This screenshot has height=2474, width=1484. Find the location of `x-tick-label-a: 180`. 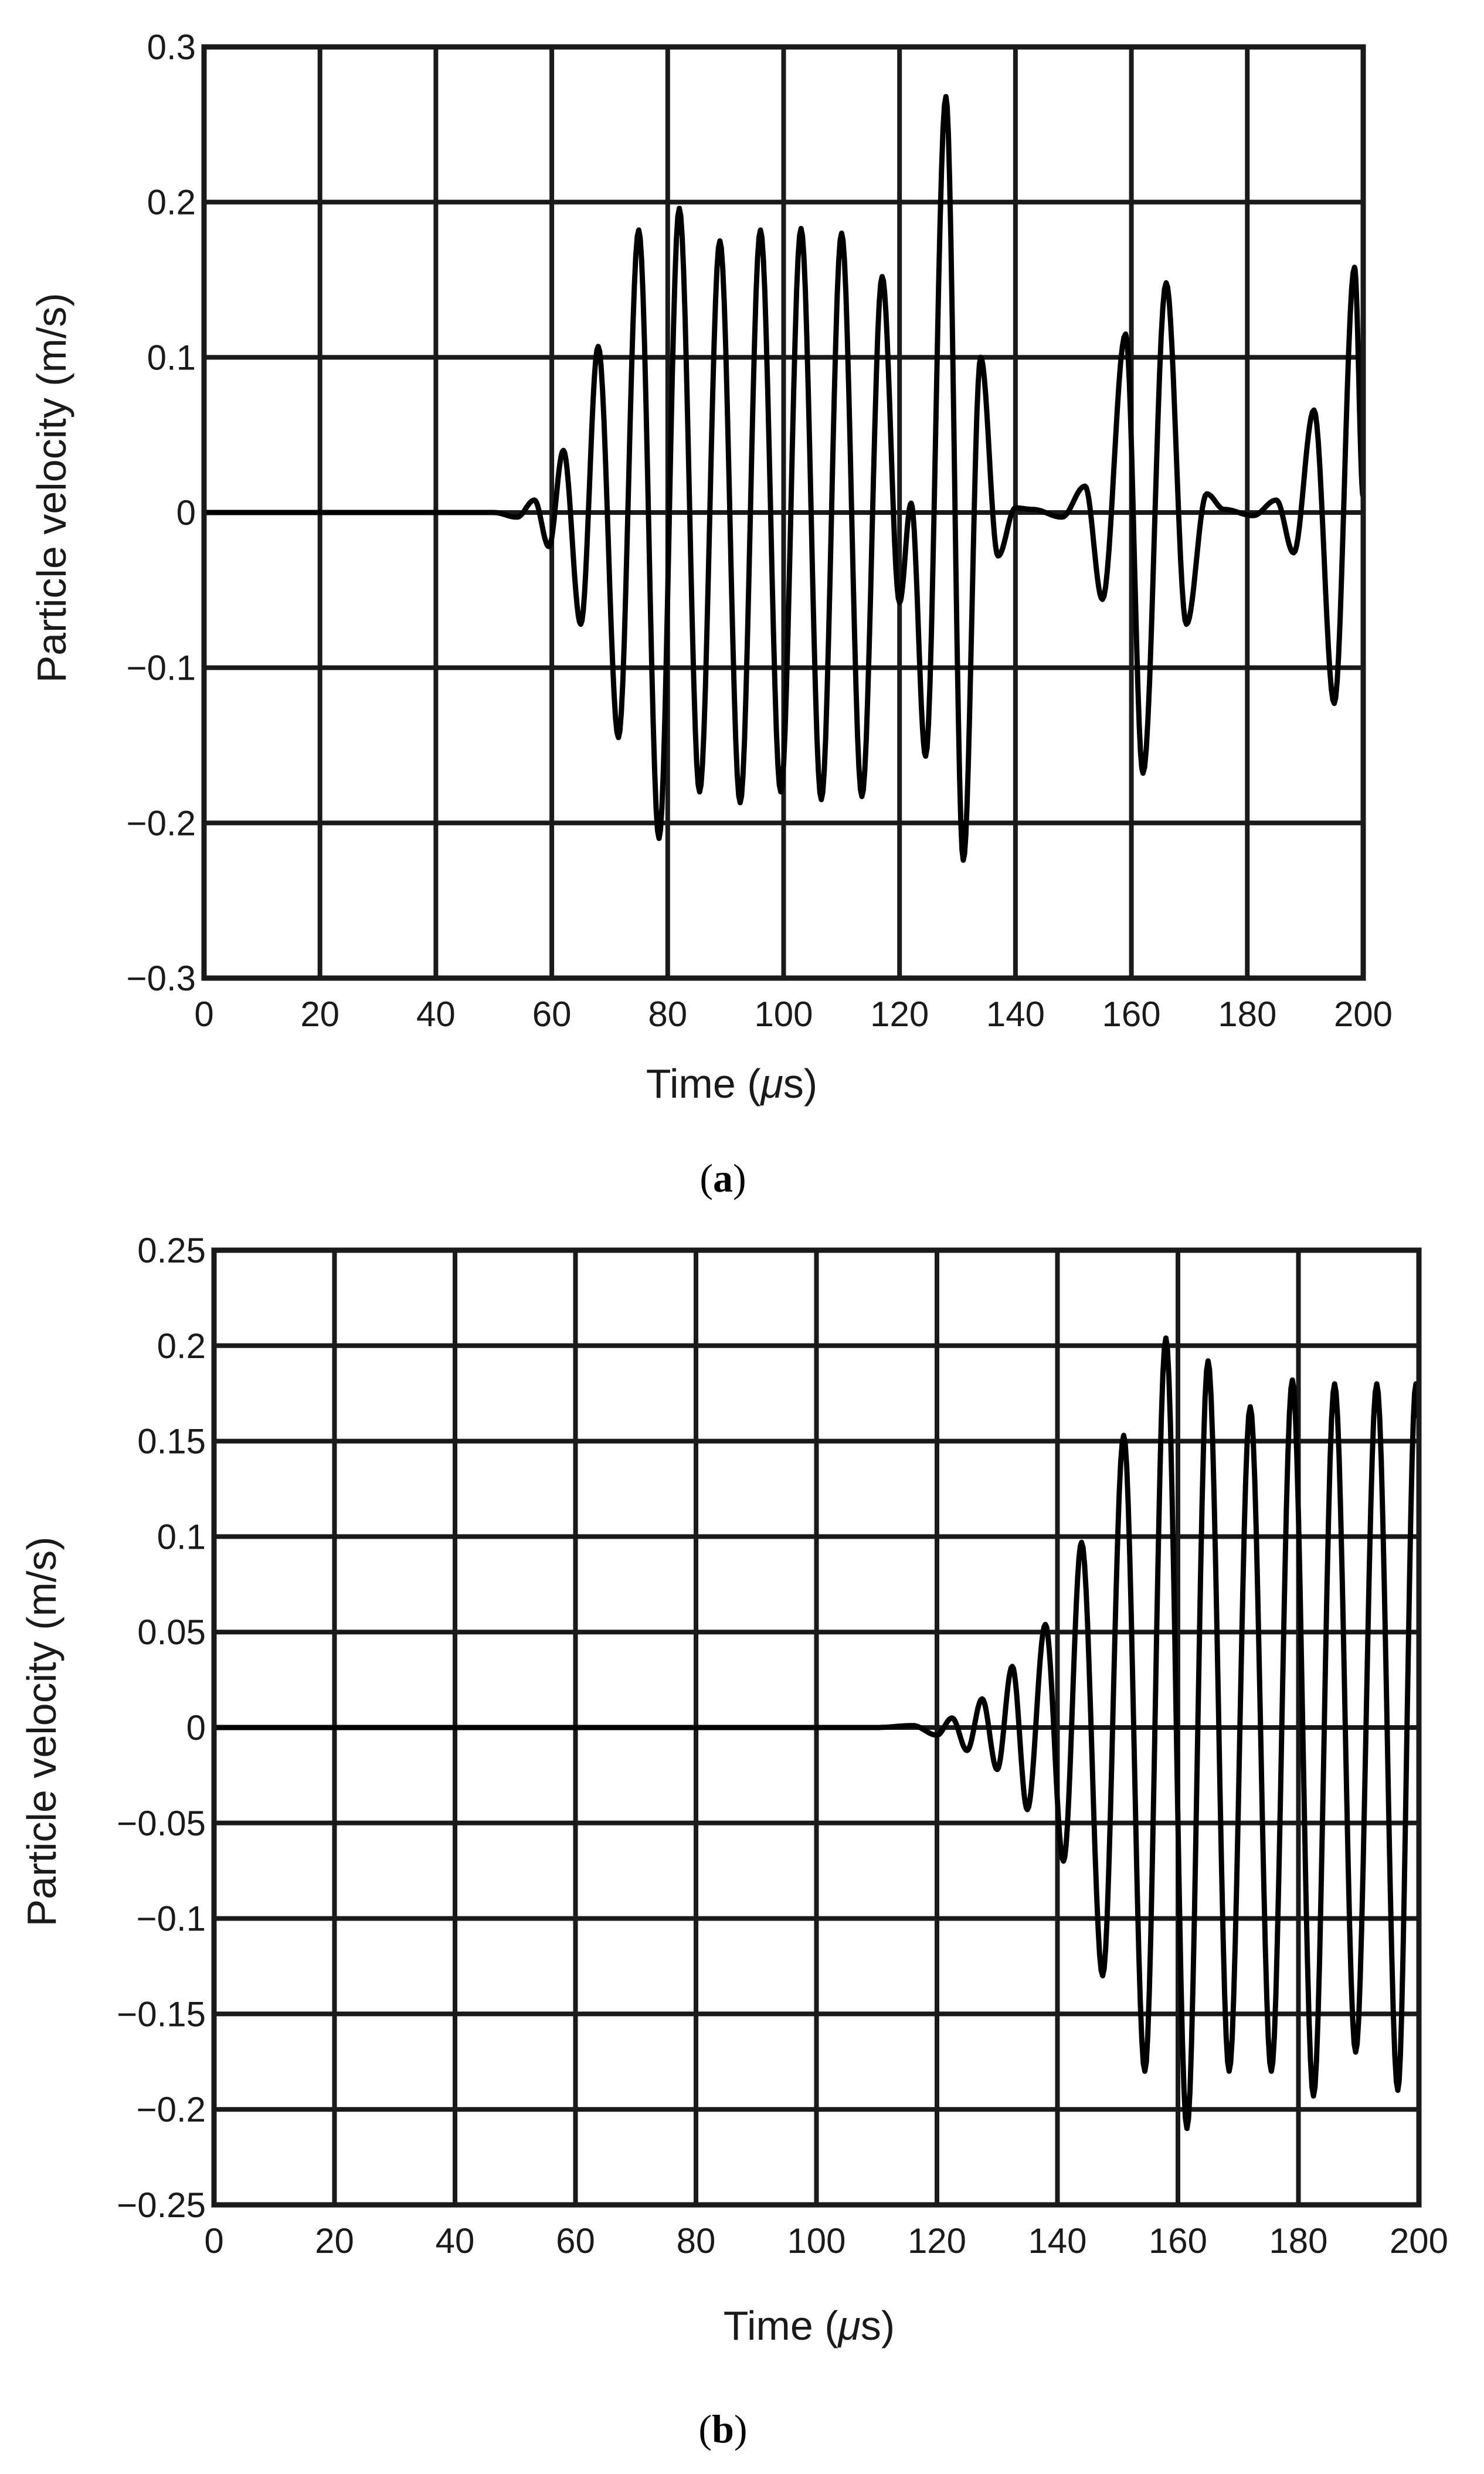

x-tick-label-a: 180 is located at coordinates (1247, 1014).